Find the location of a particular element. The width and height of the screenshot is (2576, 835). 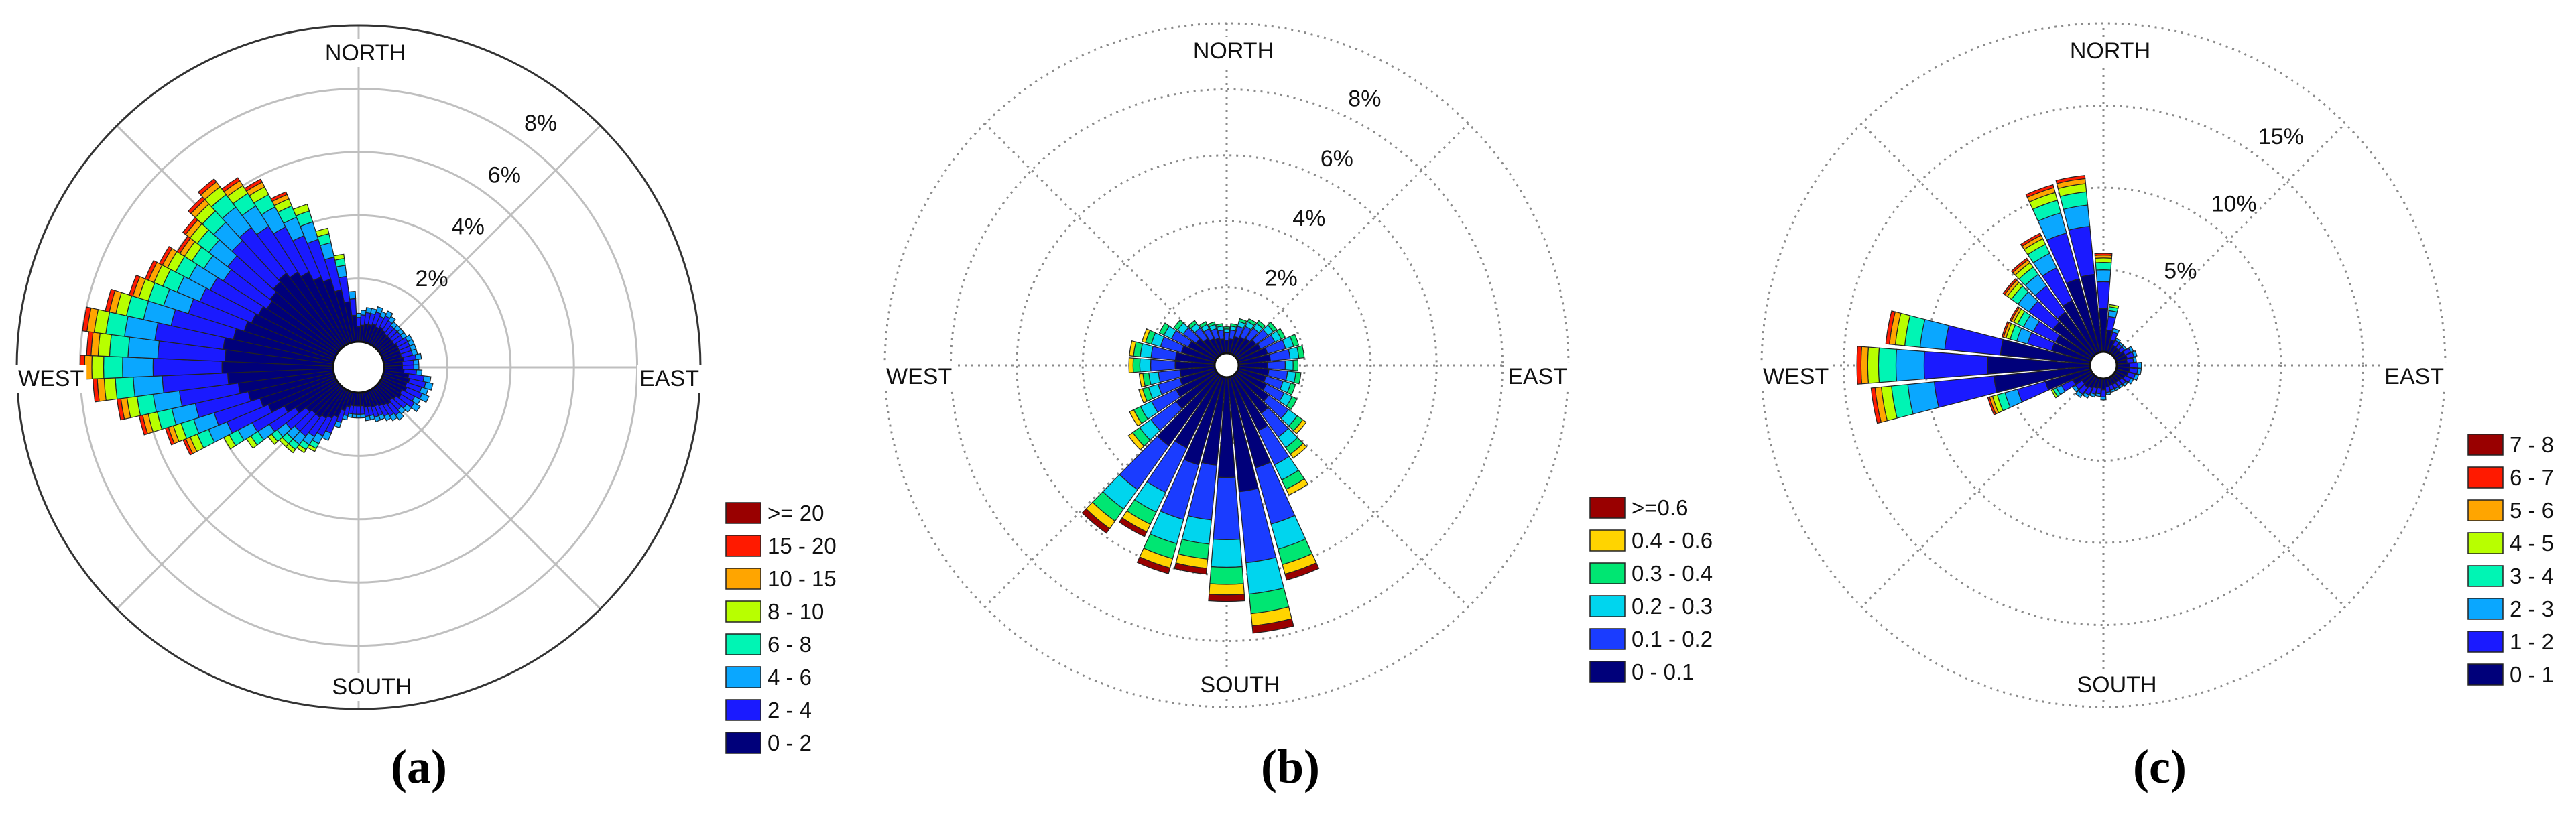

legend-label: 10 - 15 is located at coordinates (803, 578).